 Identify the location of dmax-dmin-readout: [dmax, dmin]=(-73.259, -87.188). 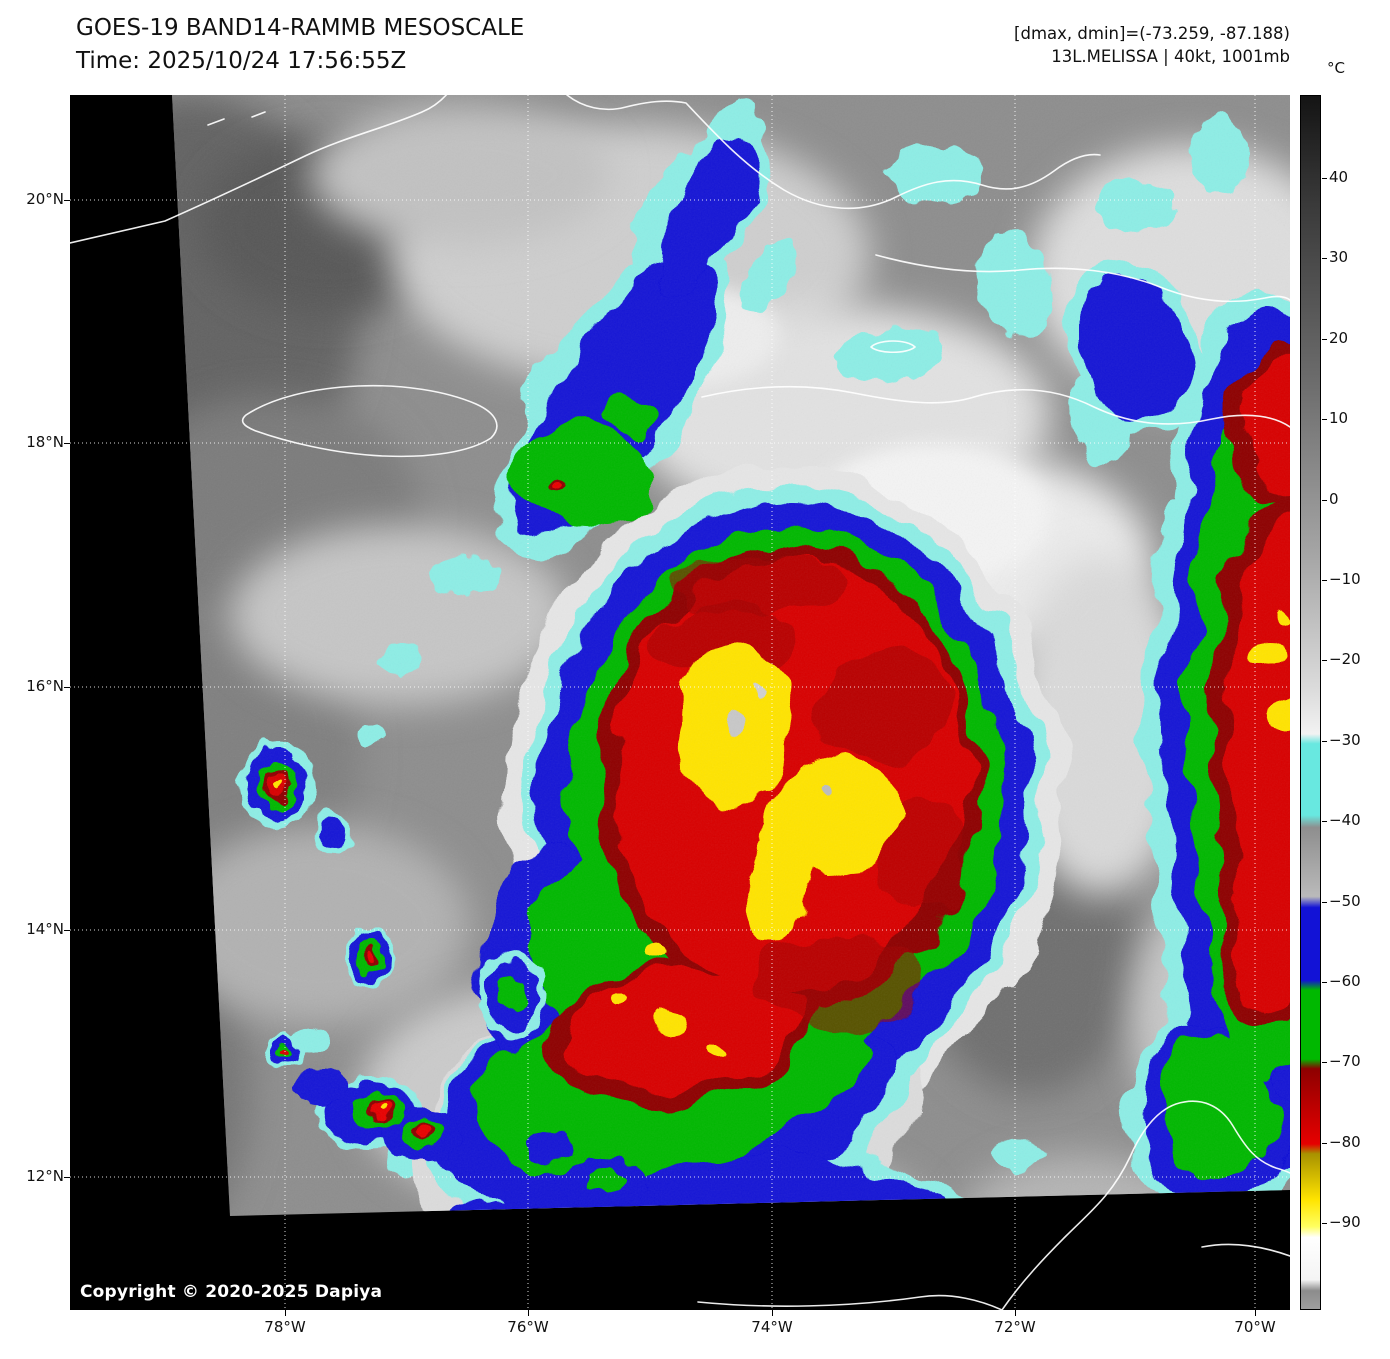
(1152, 33).